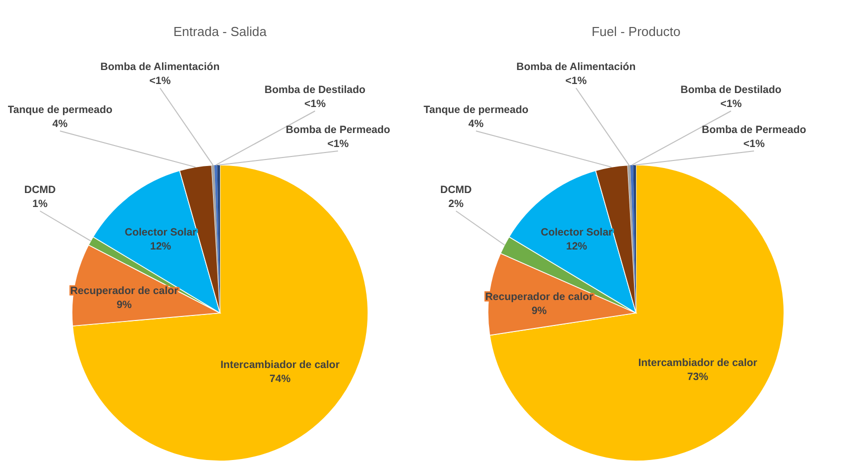  I want to click on data-label: 1%, so click(40, 204).